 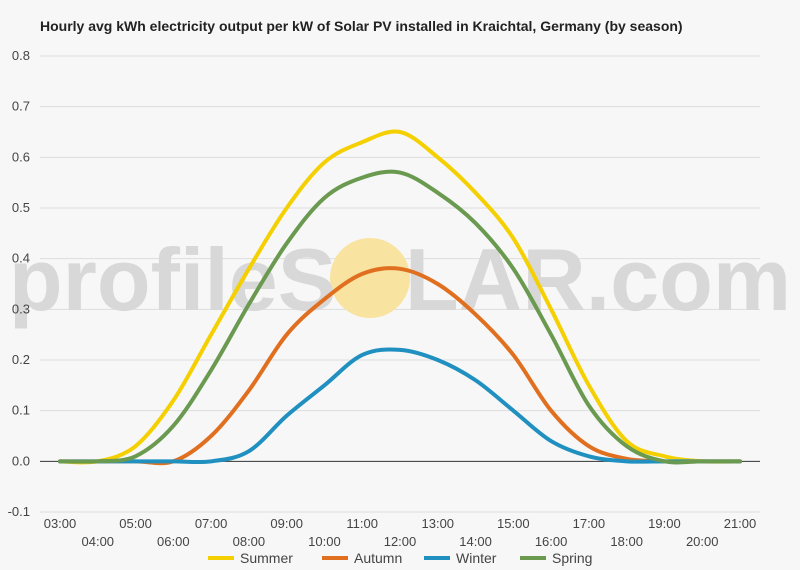 I want to click on y-tick-label: 0.1, so click(x=21, y=410).